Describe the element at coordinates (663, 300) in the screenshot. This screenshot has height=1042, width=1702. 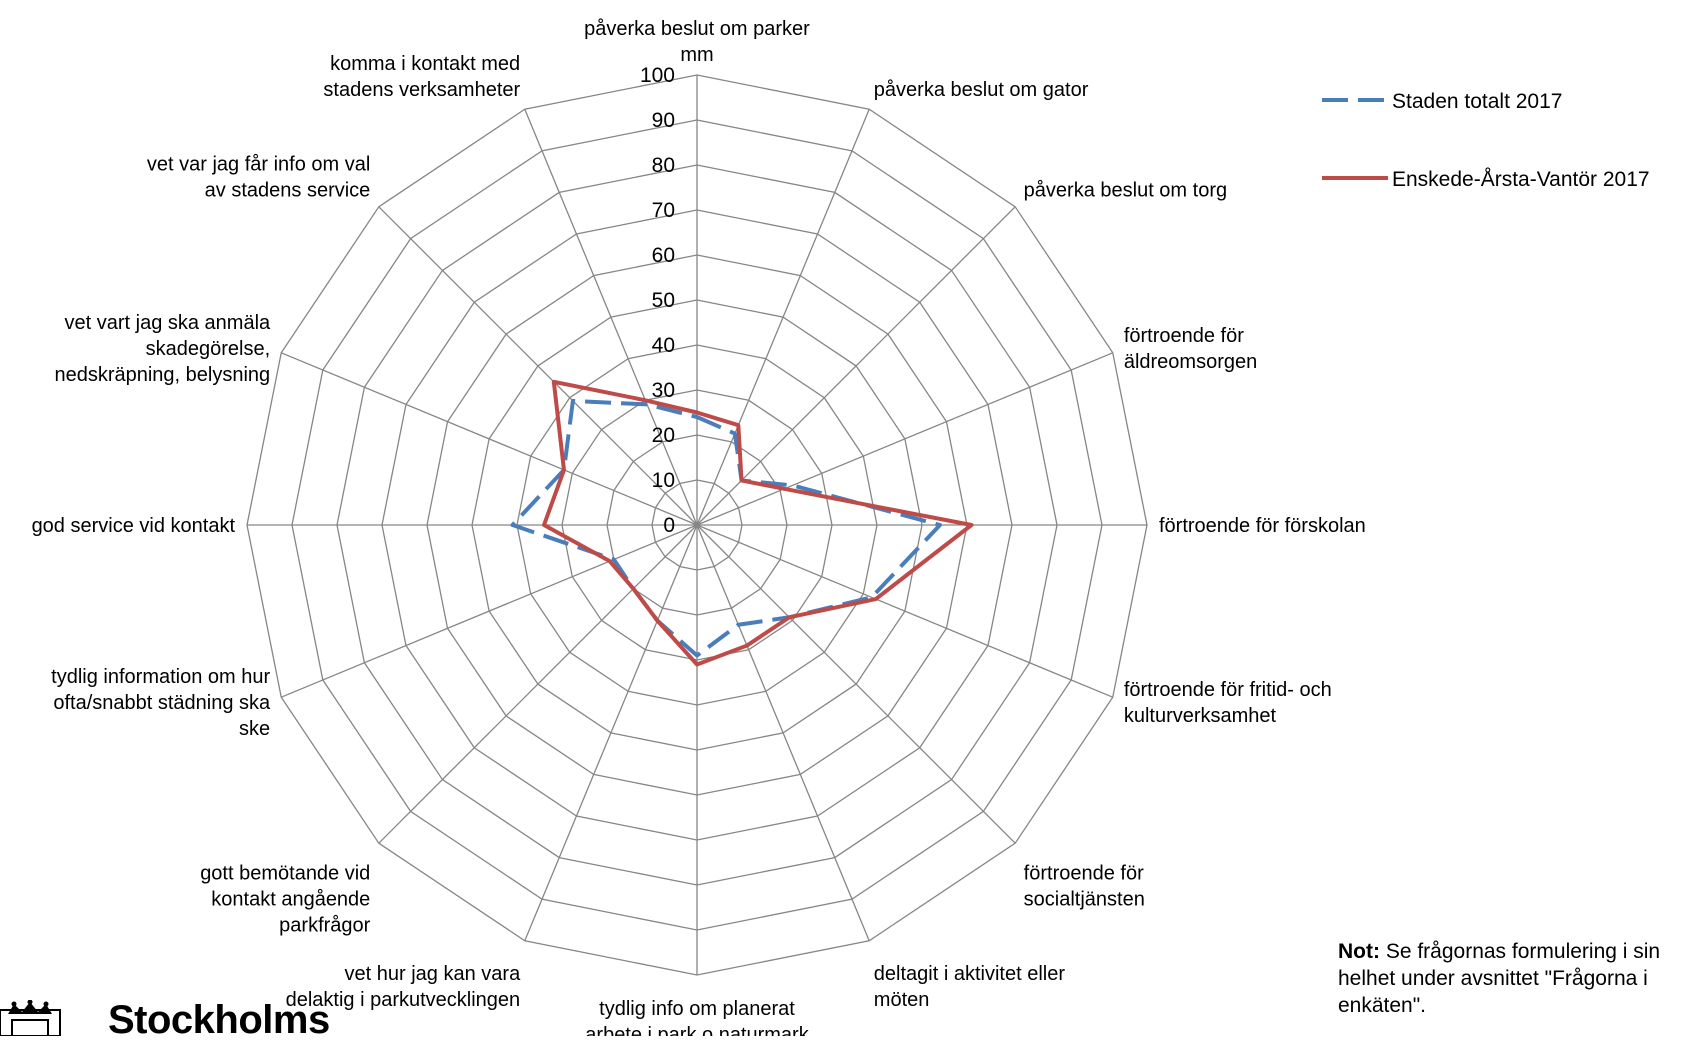
I see `tick-label: 50` at that location.